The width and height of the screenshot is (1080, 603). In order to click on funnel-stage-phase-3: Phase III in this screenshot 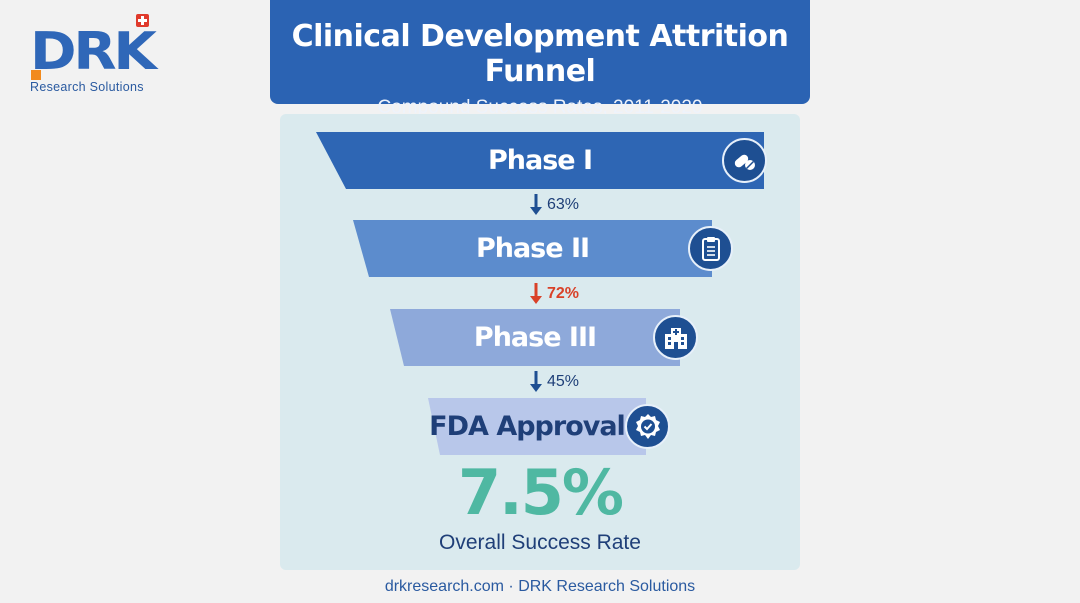, I will do `click(544, 337)`.